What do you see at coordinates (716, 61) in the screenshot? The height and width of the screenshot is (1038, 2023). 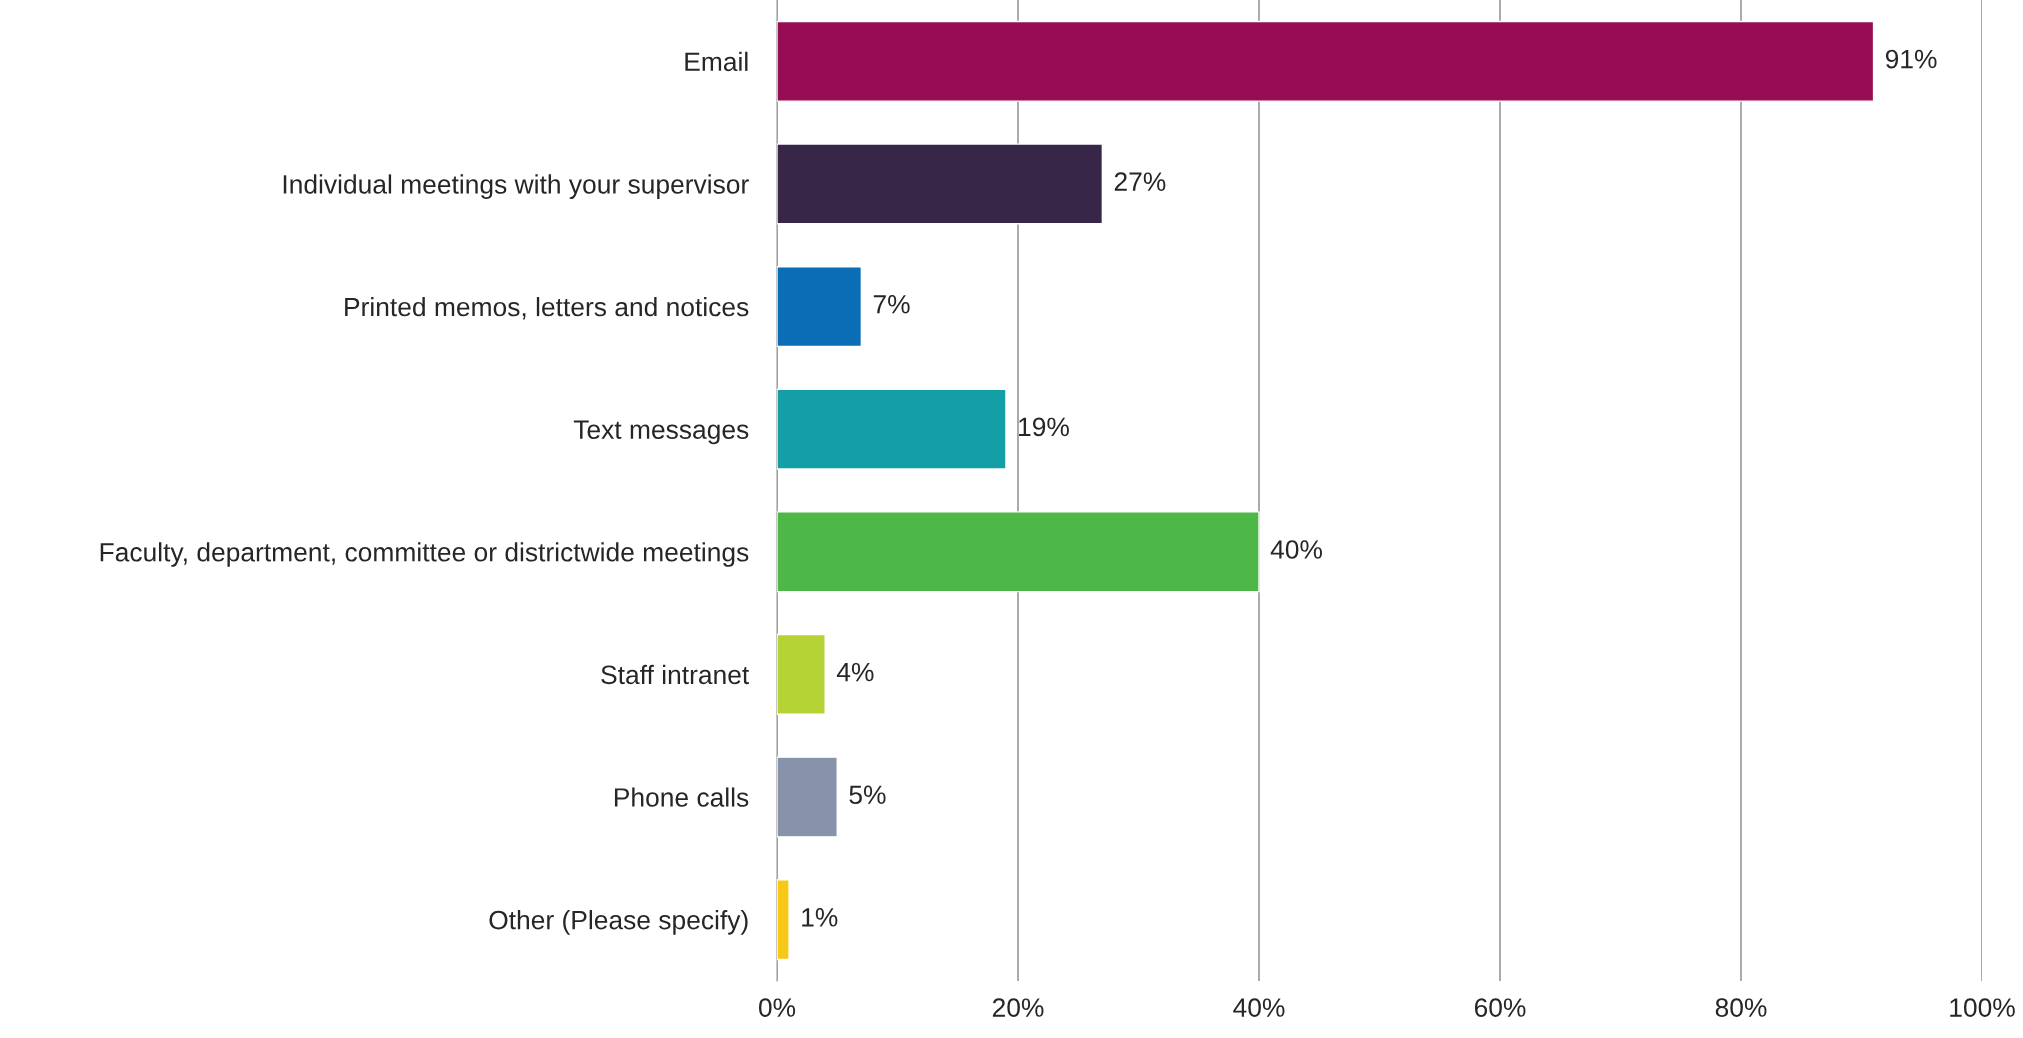 I see `y-tick-label: Email` at bounding box center [716, 61].